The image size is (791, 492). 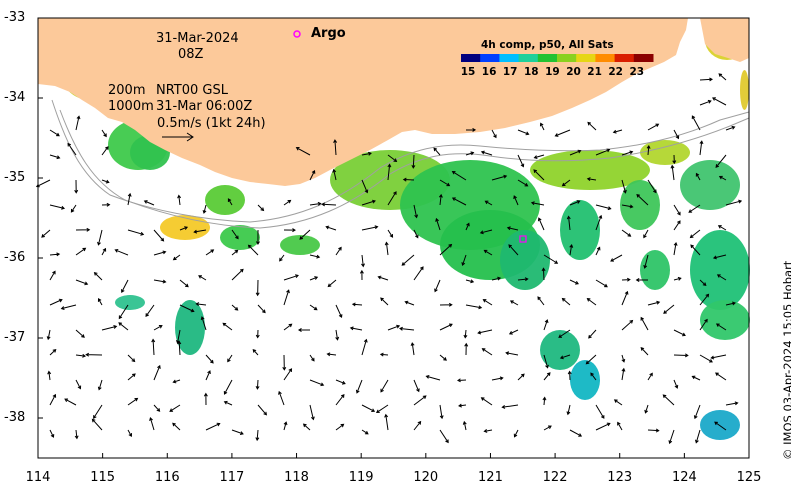 I want to click on colorbar-label: 23, so click(x=637, y=72).